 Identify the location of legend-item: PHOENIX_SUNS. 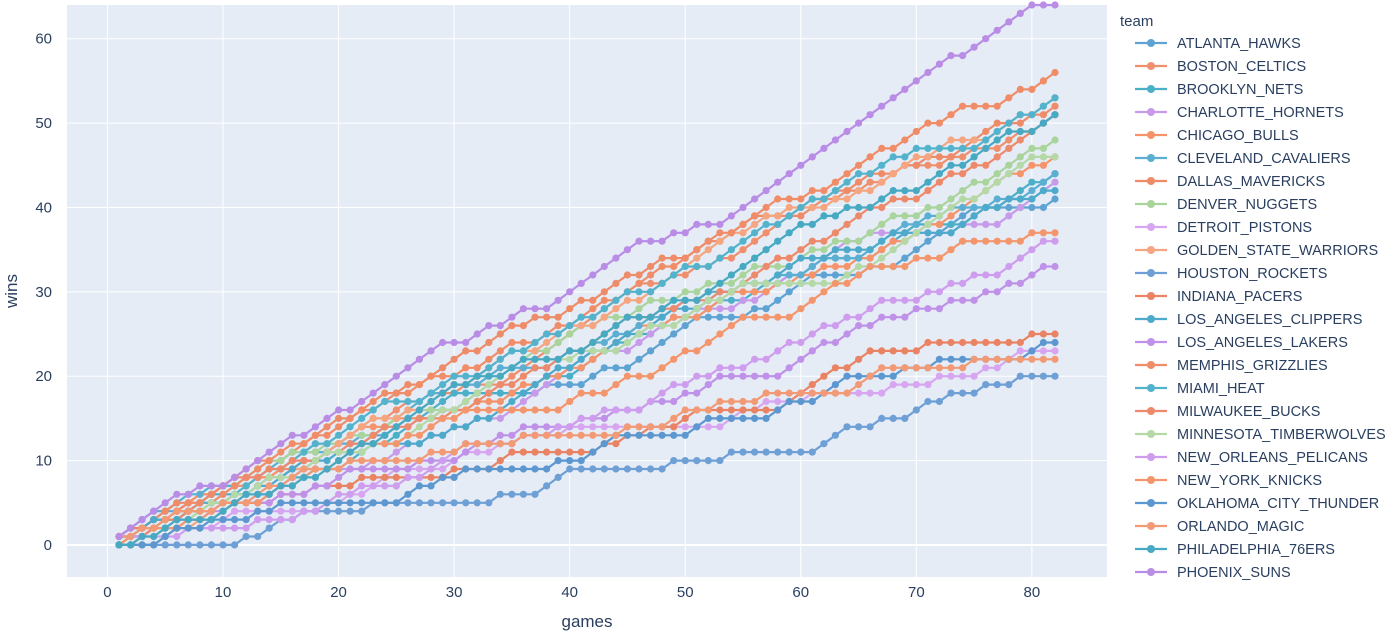
(1213, 573).